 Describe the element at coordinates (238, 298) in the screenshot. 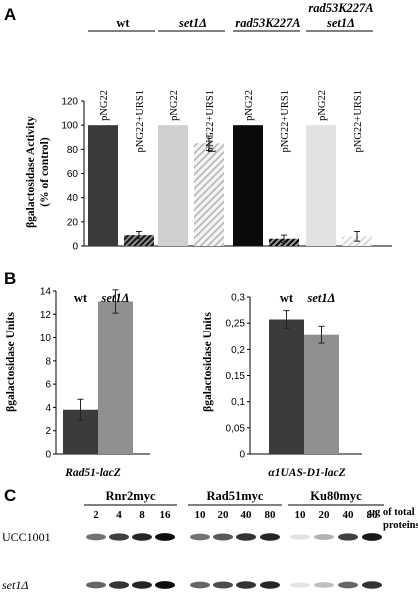

I see `panel-b-right-ytick-label: 0,3` at that location.